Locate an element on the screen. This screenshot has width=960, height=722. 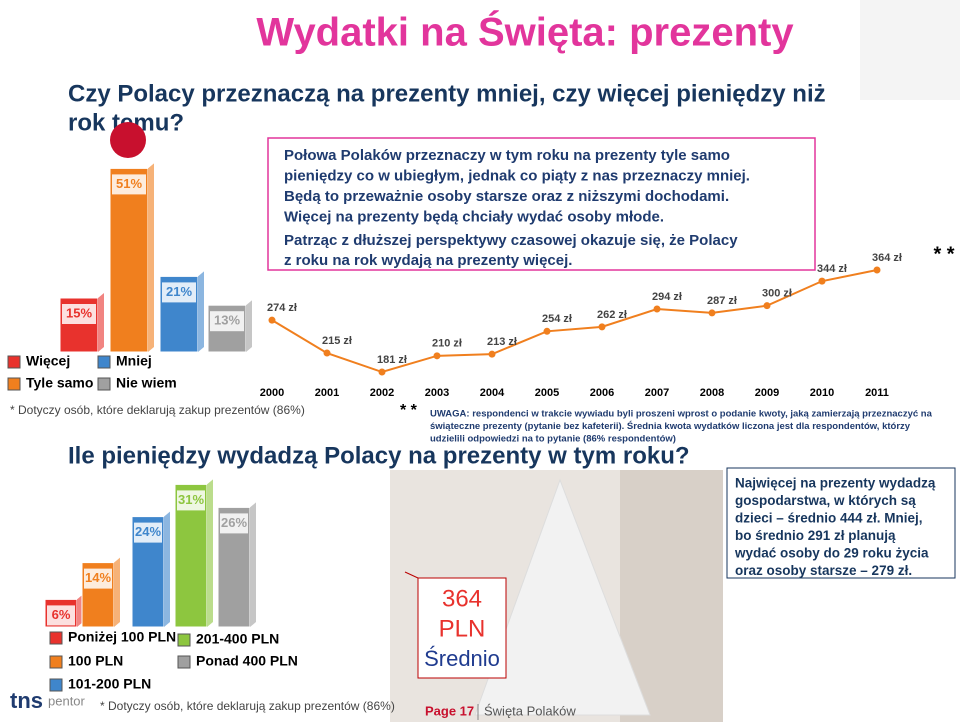
value-label: 24% is located at coordinates (148, 531).